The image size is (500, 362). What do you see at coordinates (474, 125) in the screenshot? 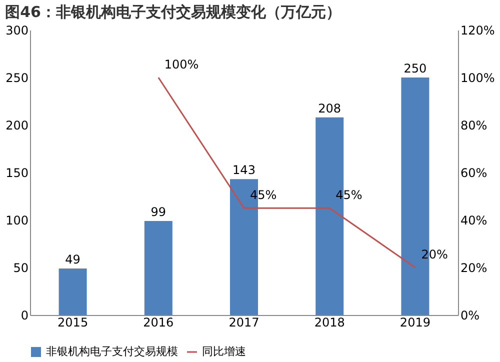
I see `y2-tick-label: 80%` at bounding box center [474, 125].